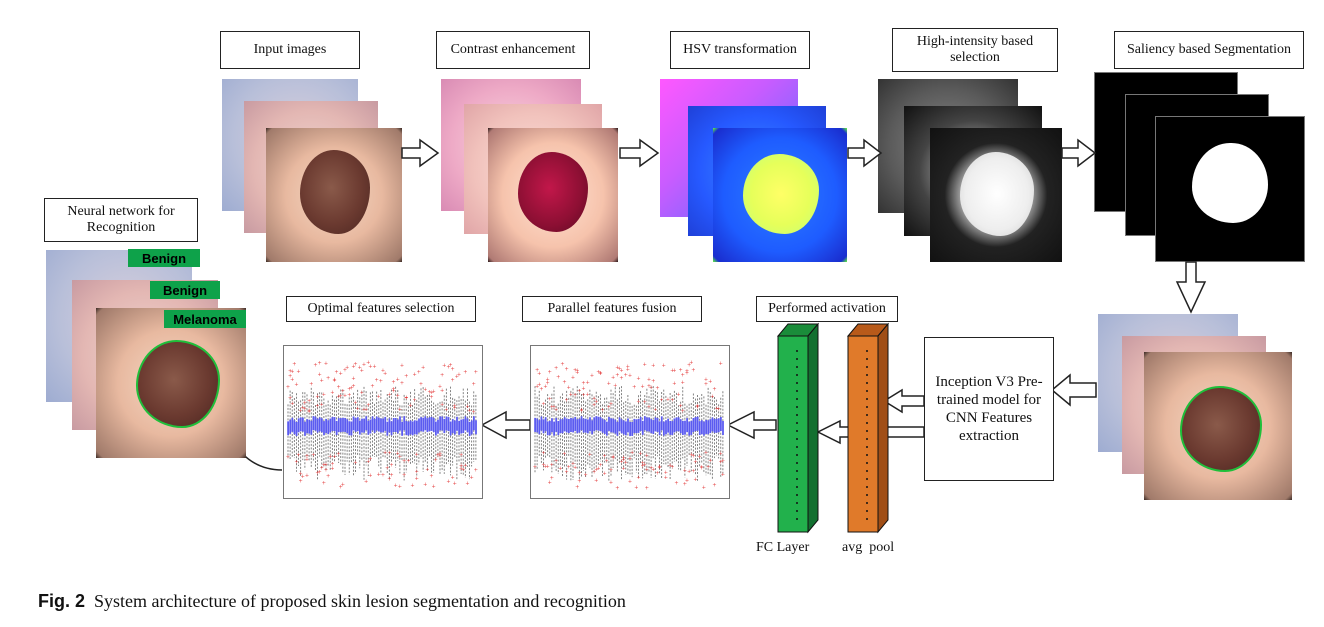 The image size is (1324, 627). I want to click on input-images-label: Input images, so click(290, 50).